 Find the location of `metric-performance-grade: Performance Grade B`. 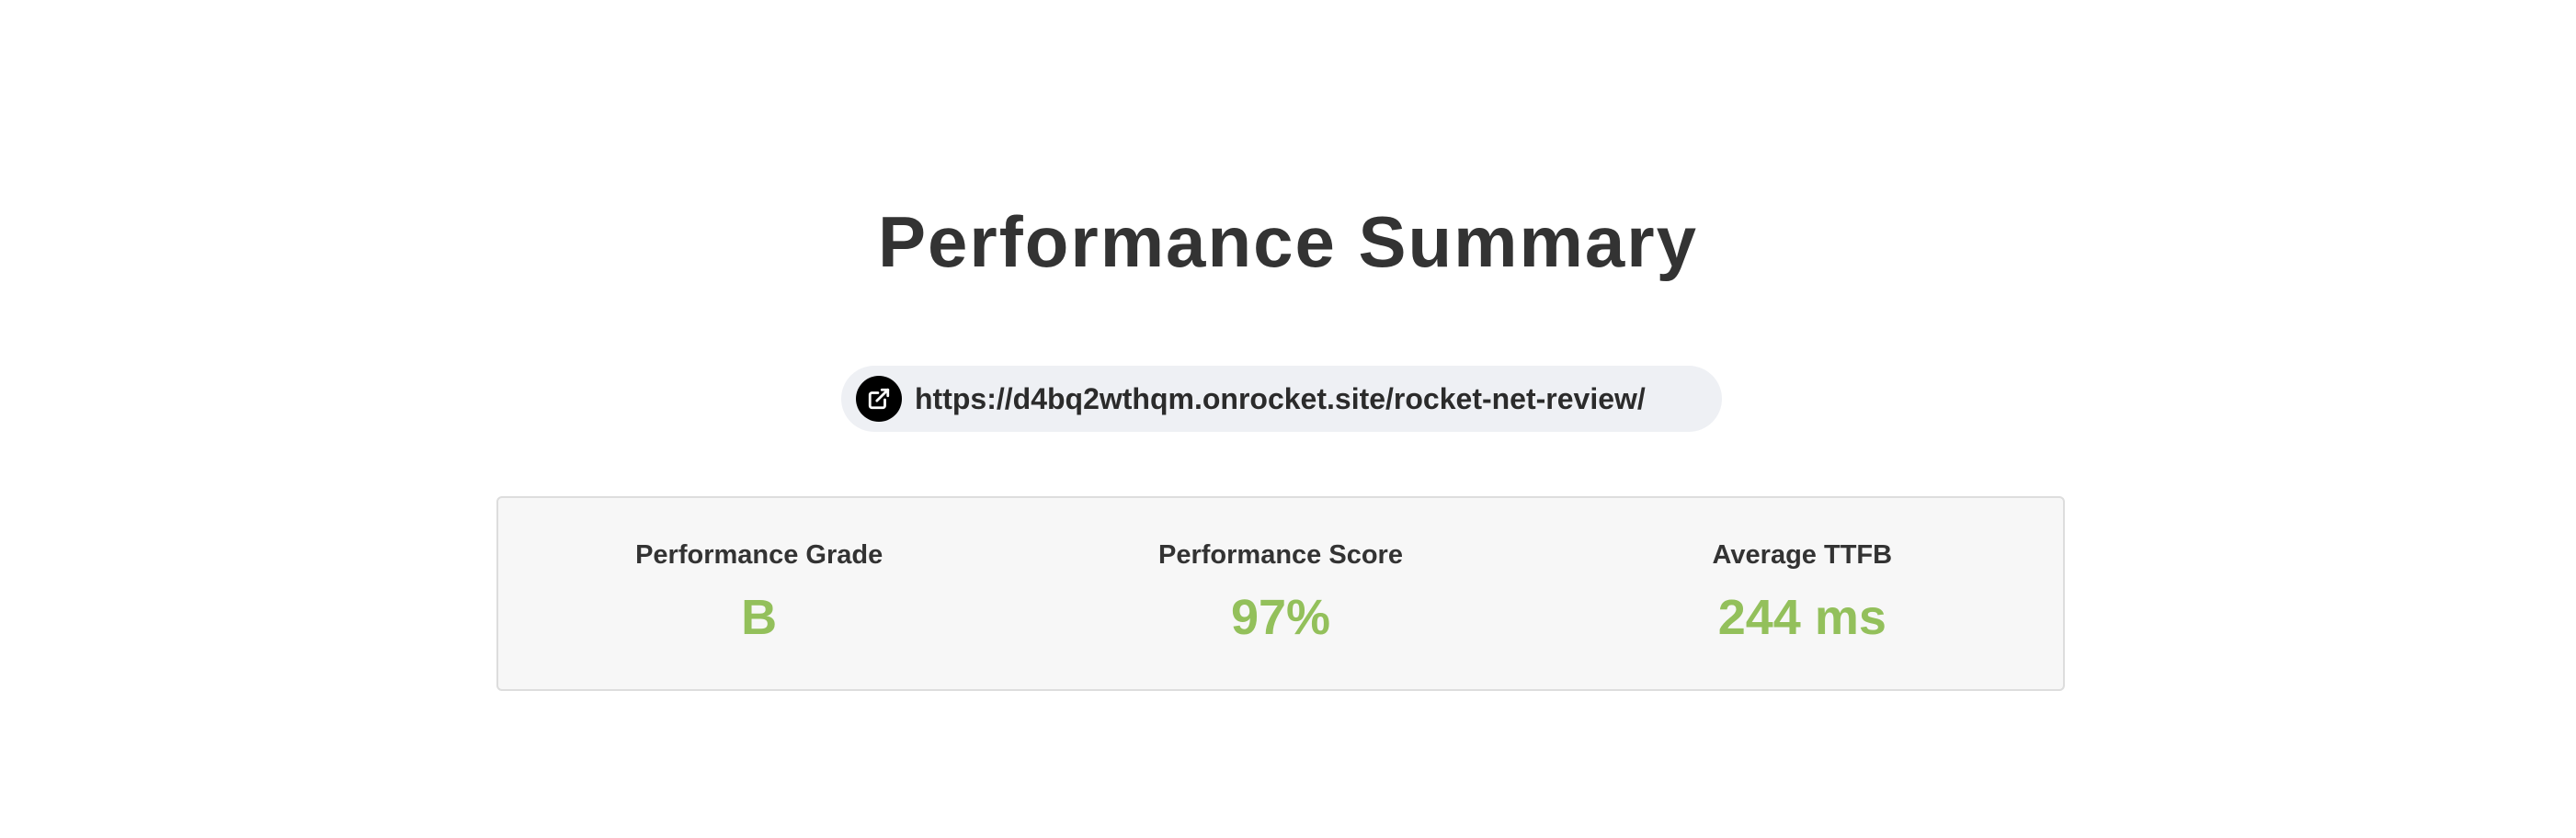

metric-performance-grade: Performance Grade B is located at coordinates (759, 593).